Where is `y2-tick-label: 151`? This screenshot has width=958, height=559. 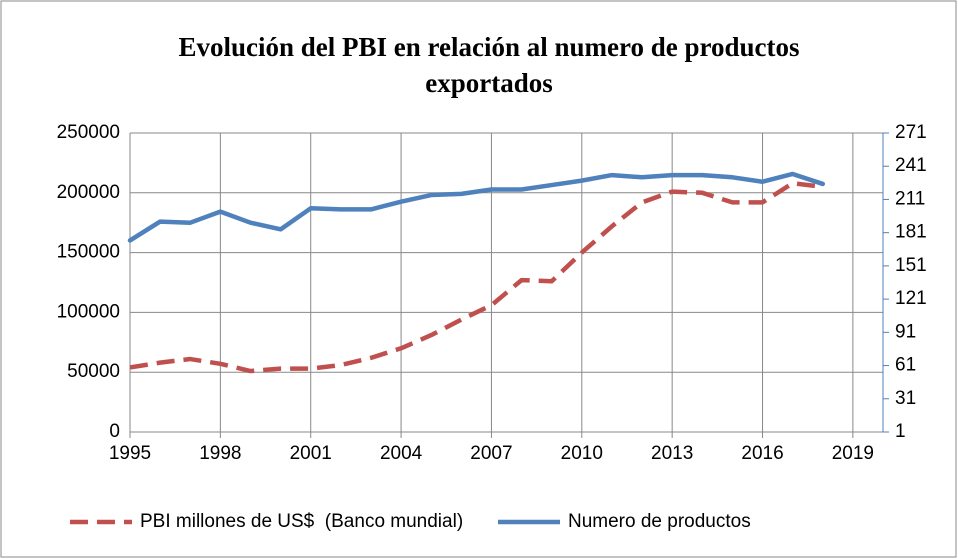 y2-tick-label: 151 is located at coordinates (911, 265).